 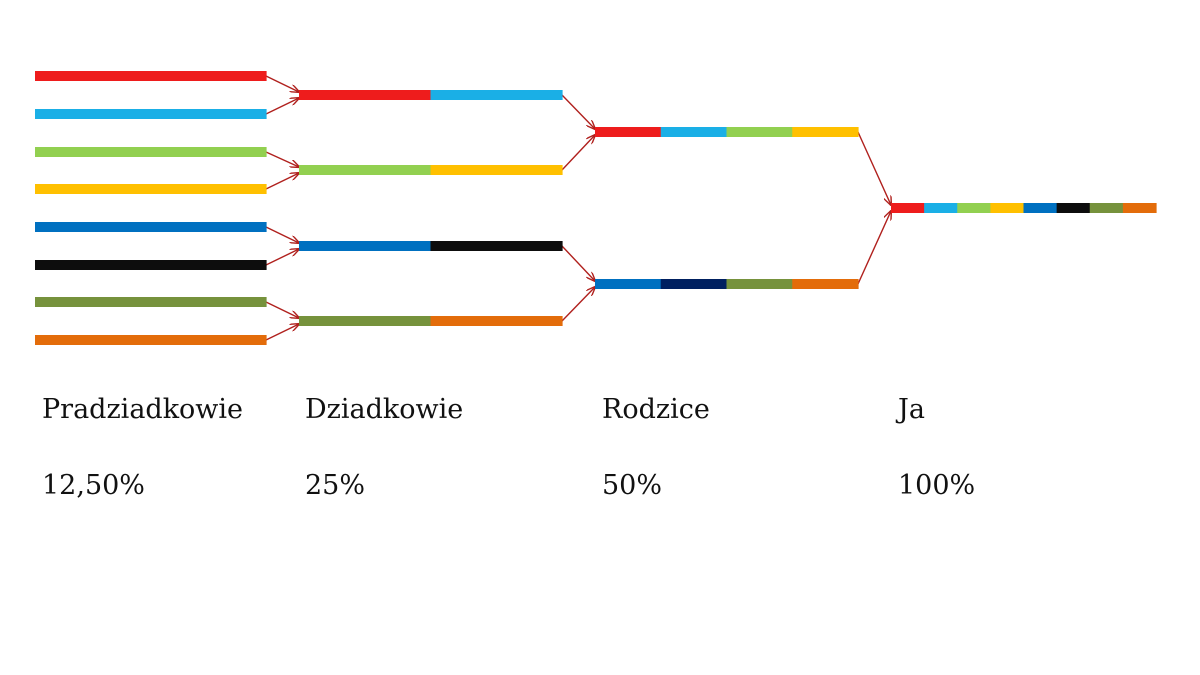 I want to click on generation-name-parents: Rodzice, so click(x=656, y=409).